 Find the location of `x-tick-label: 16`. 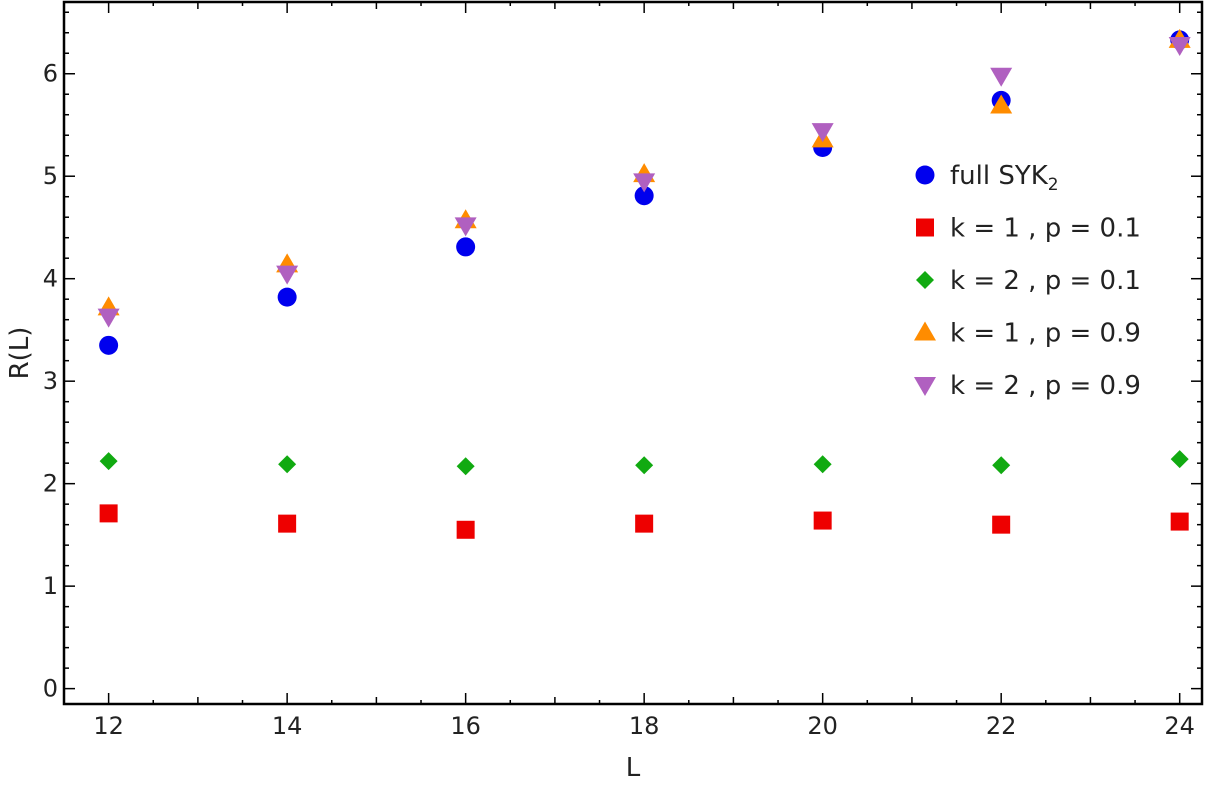

x-tick-label: 16 is located at coordinates (465, 726).